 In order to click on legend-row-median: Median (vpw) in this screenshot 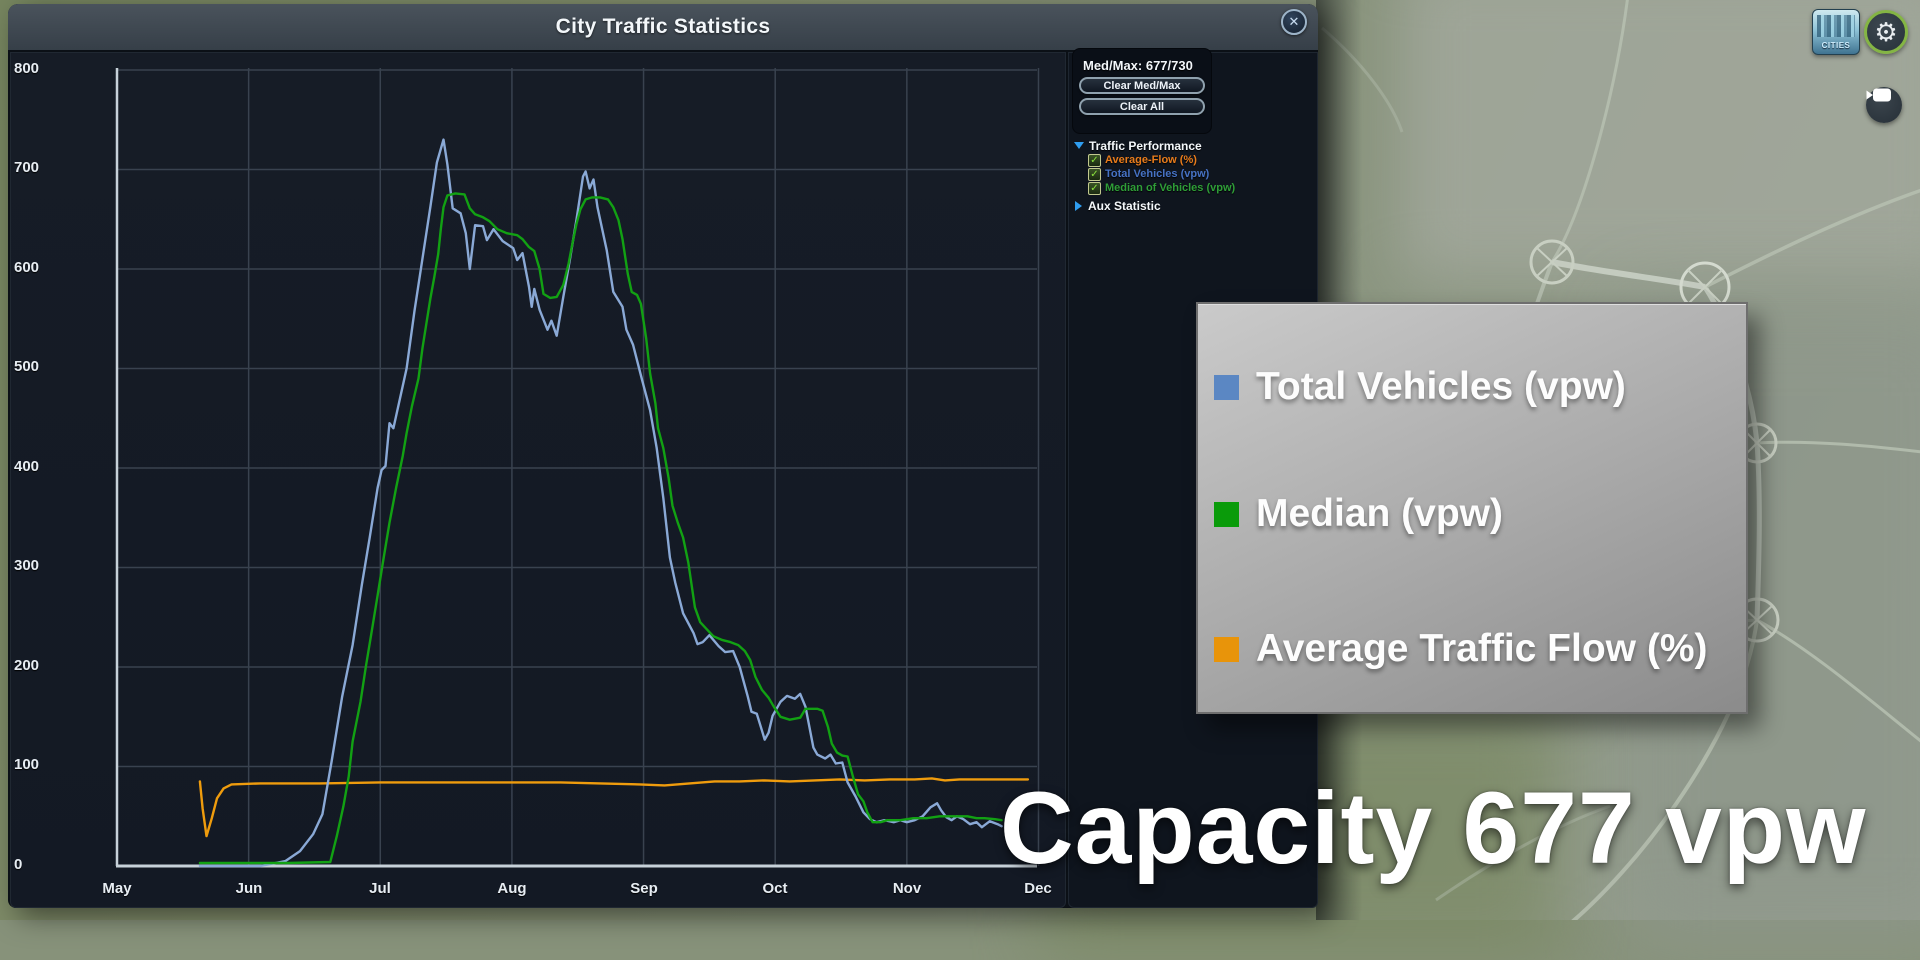, I will do `click(1472, 514)`.